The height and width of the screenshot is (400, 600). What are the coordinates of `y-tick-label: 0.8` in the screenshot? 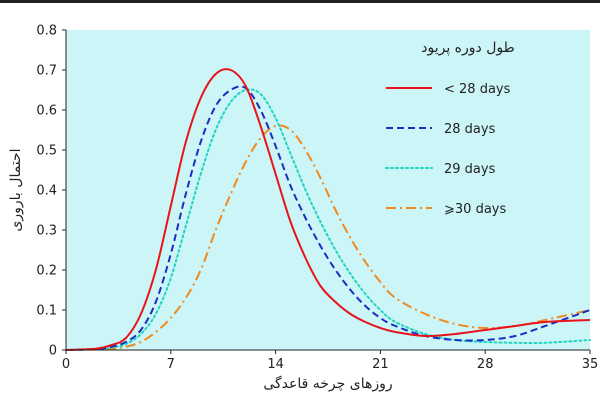 It's located at (46, 31).